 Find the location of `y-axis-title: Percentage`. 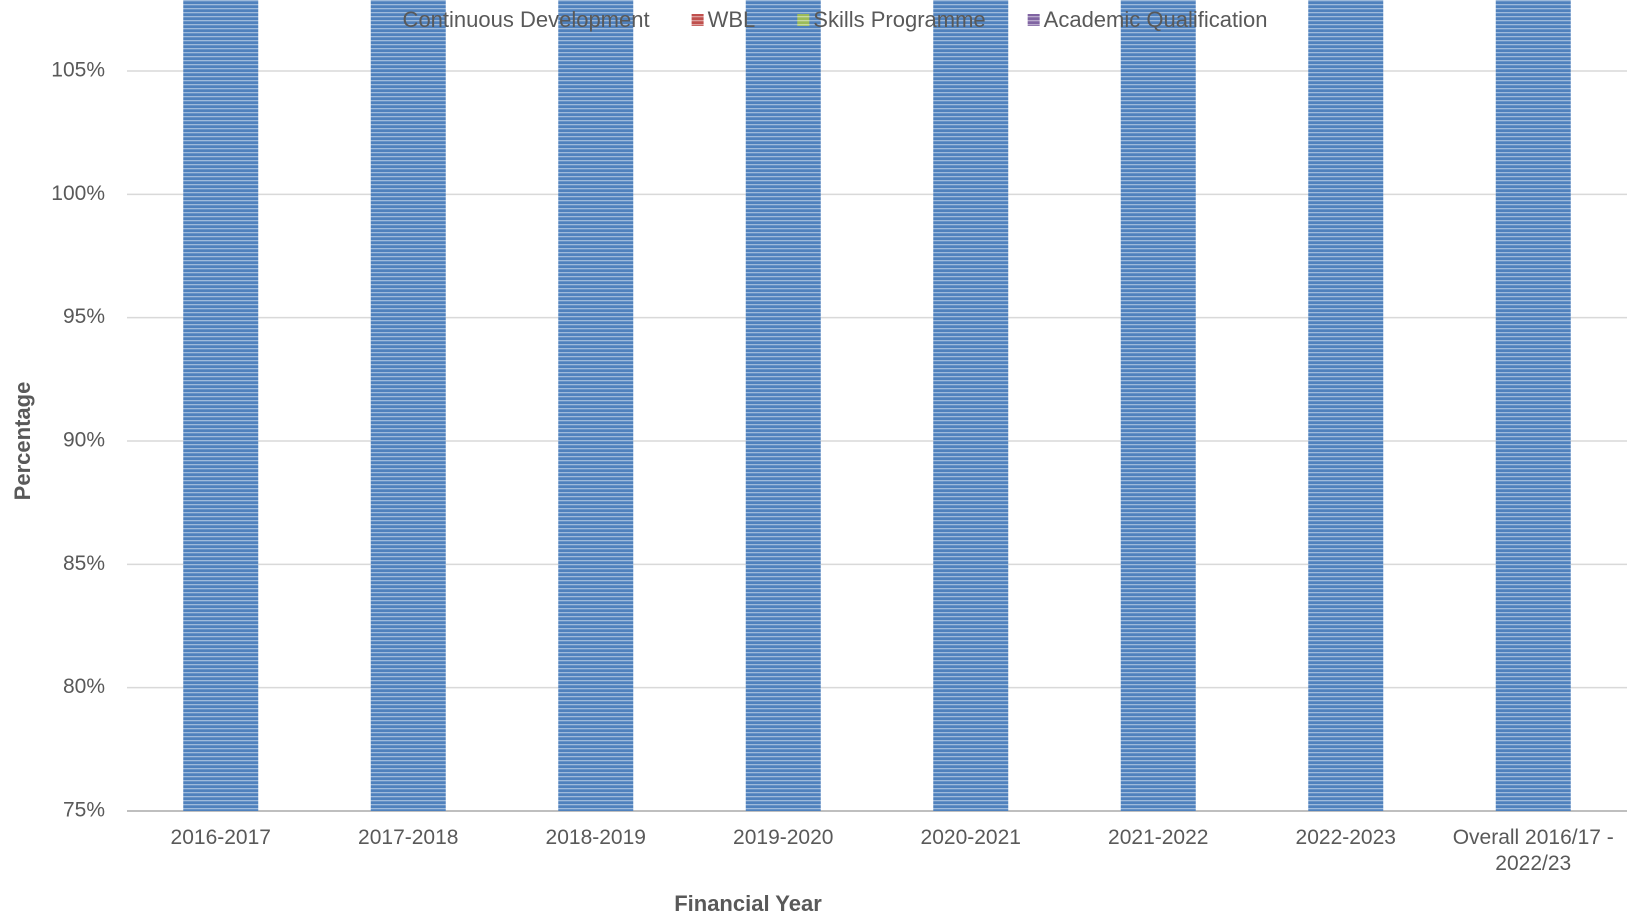

y-axis-title: Percentage is located at coordinates (22, 441).